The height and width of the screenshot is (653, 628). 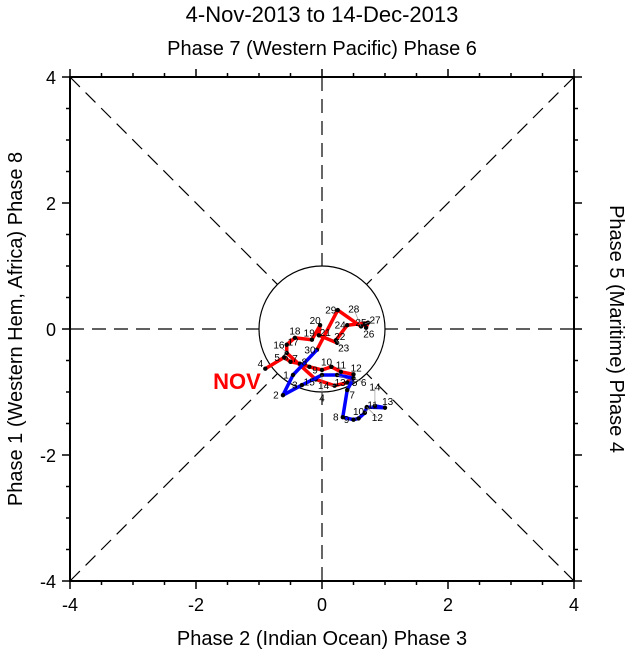 What do you see at coordinates (51, 330) in the screenshot?
I see `y-tick-label: 0` at bounding box center [51, 330].